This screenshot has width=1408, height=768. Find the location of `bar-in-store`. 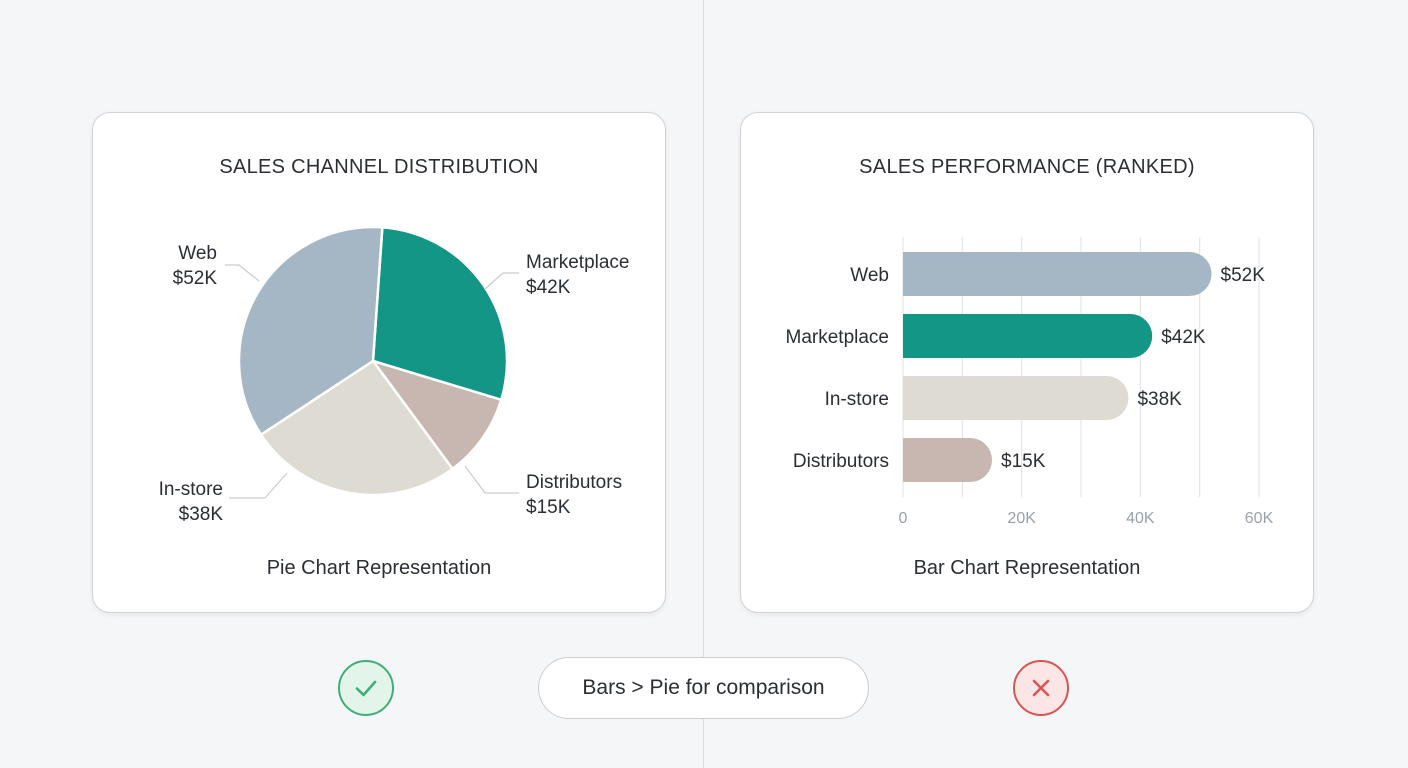

bar-in-store is located at coordinates (1016, 398).